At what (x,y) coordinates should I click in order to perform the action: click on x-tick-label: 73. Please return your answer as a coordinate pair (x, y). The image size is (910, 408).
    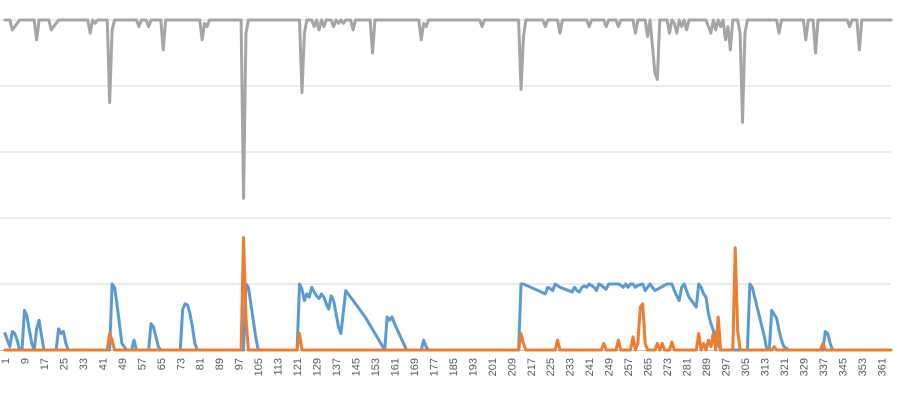
    Looking at the image, I should click on (181, 364).